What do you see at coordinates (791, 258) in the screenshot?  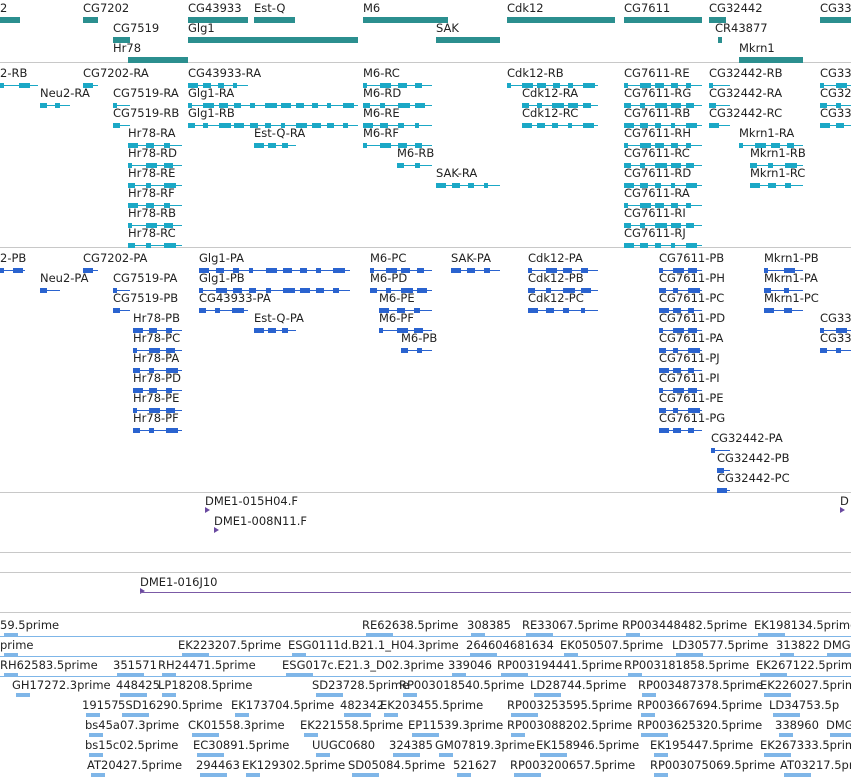 I see `protein-label: Mkrn1-PB` at bounding box center [791, 258].